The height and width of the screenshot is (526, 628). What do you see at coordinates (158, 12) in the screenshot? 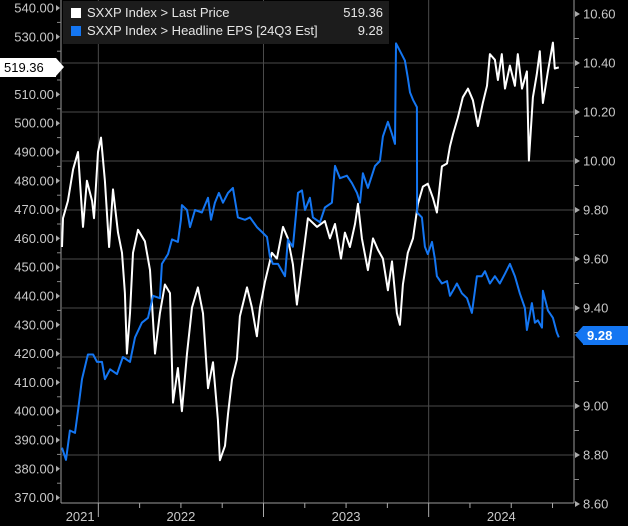
I see `legend-label: SXXP Index > Last Price` at bounding box center [158, 12].